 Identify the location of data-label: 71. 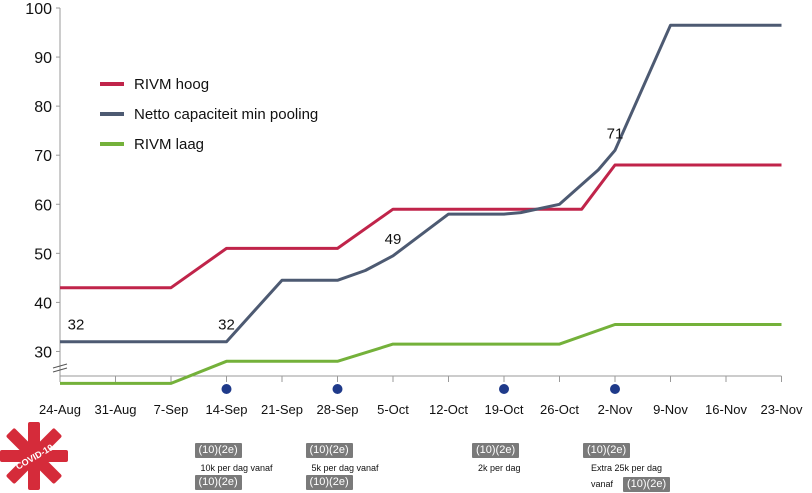
(615, 133).